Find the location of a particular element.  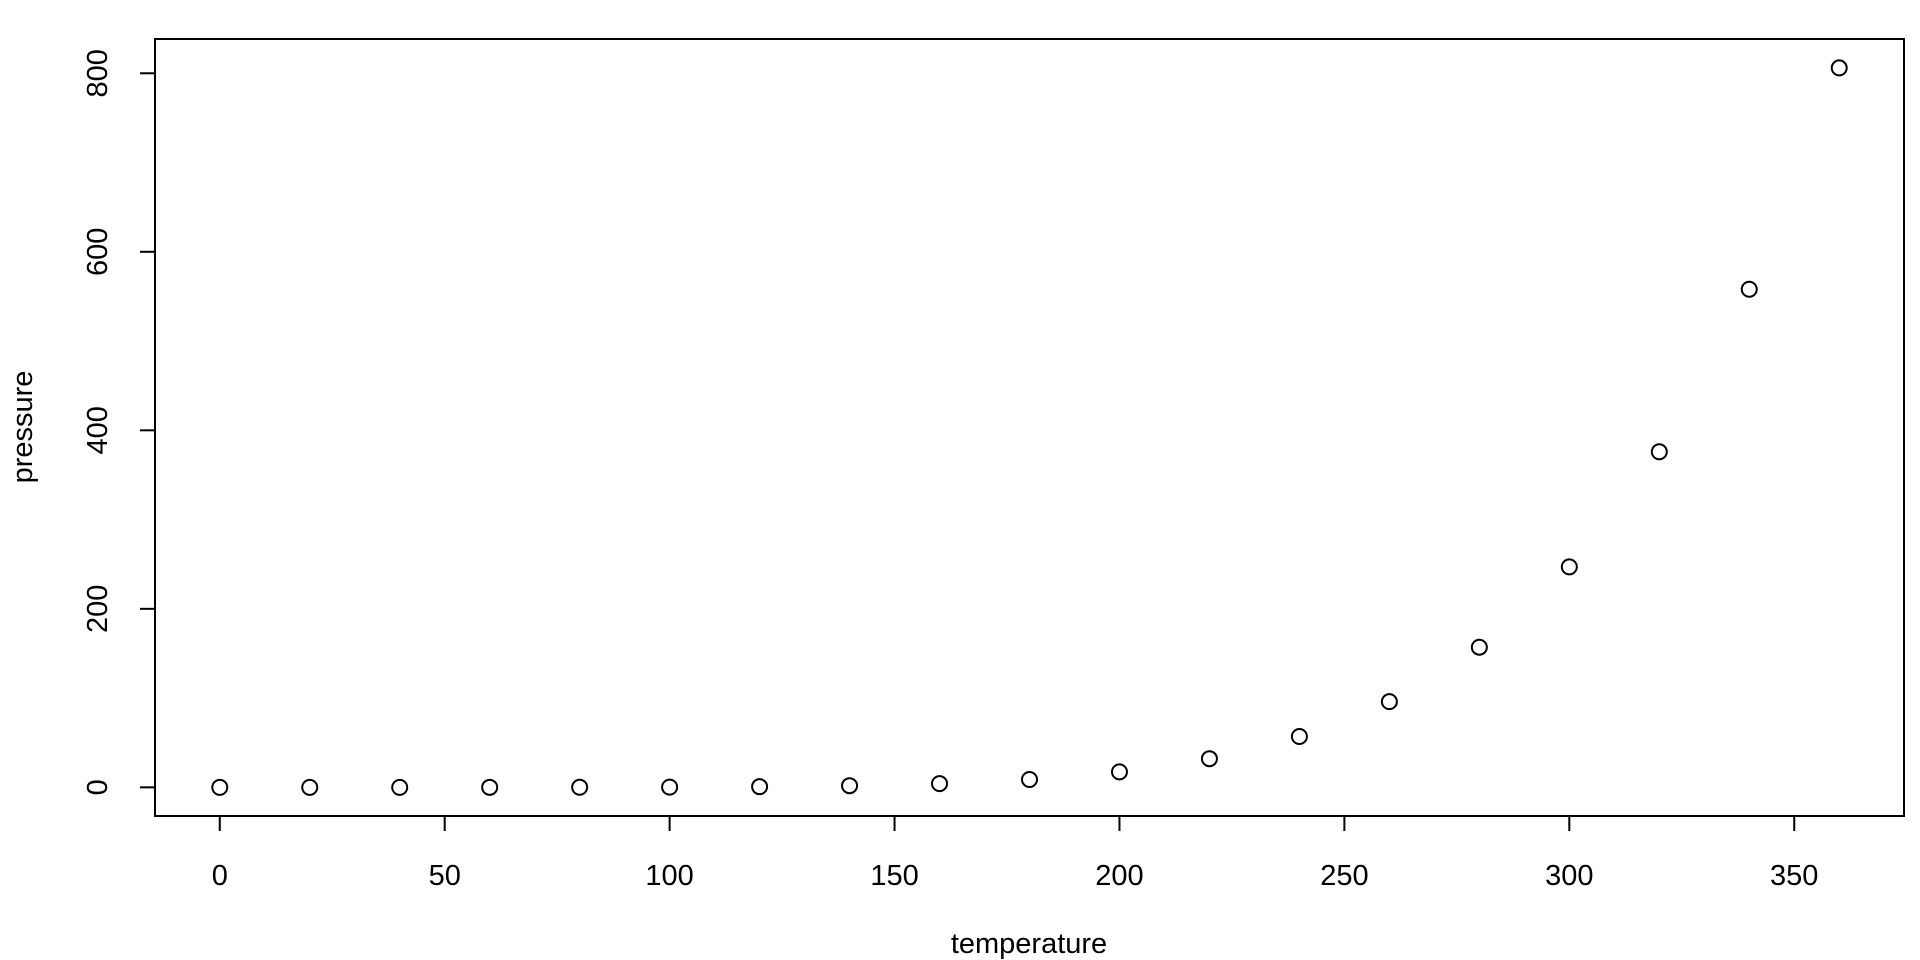

x-tick-label: 250 is located at coordinates (1344, 876).